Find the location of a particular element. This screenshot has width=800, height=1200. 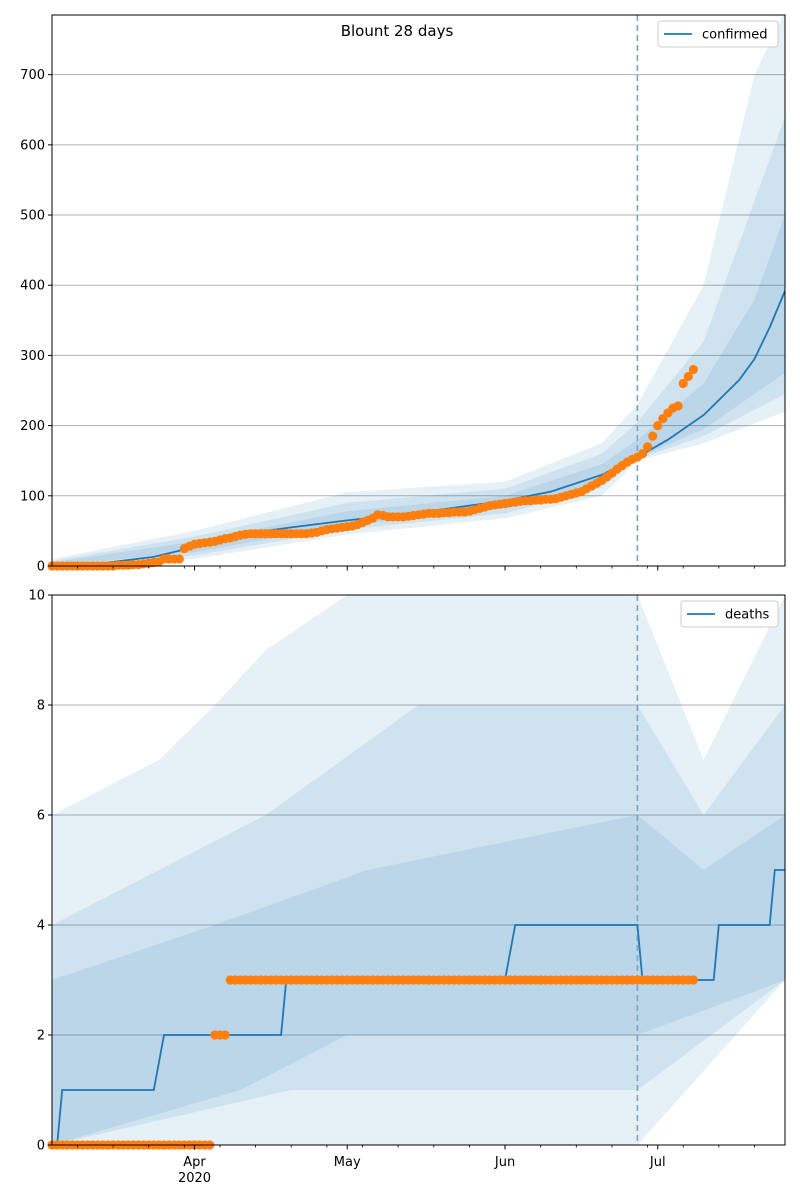

y-tick-label: 700 is located at coordinates (32, 75).